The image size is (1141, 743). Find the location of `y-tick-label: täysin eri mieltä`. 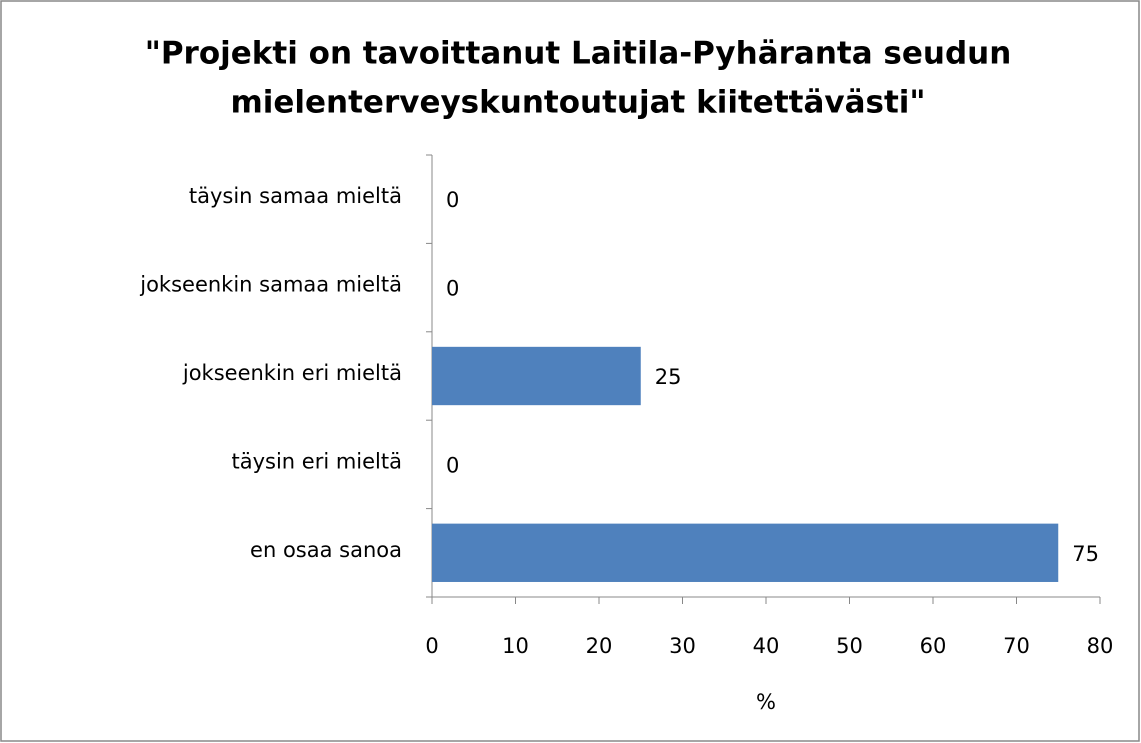

y-tick-label: täysin eri mieltä is located at coordinates (316, 461).